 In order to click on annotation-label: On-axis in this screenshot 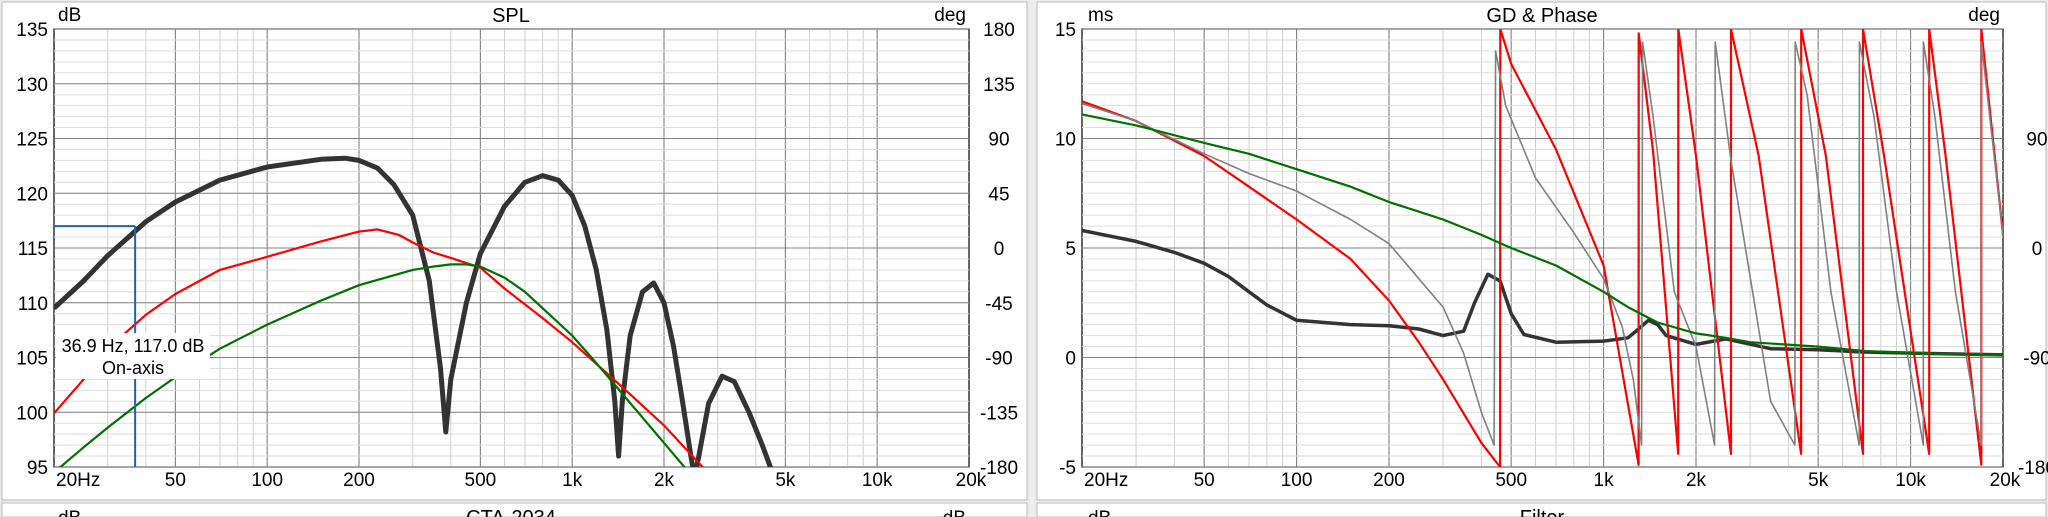, I will do `click(133, 368)`.